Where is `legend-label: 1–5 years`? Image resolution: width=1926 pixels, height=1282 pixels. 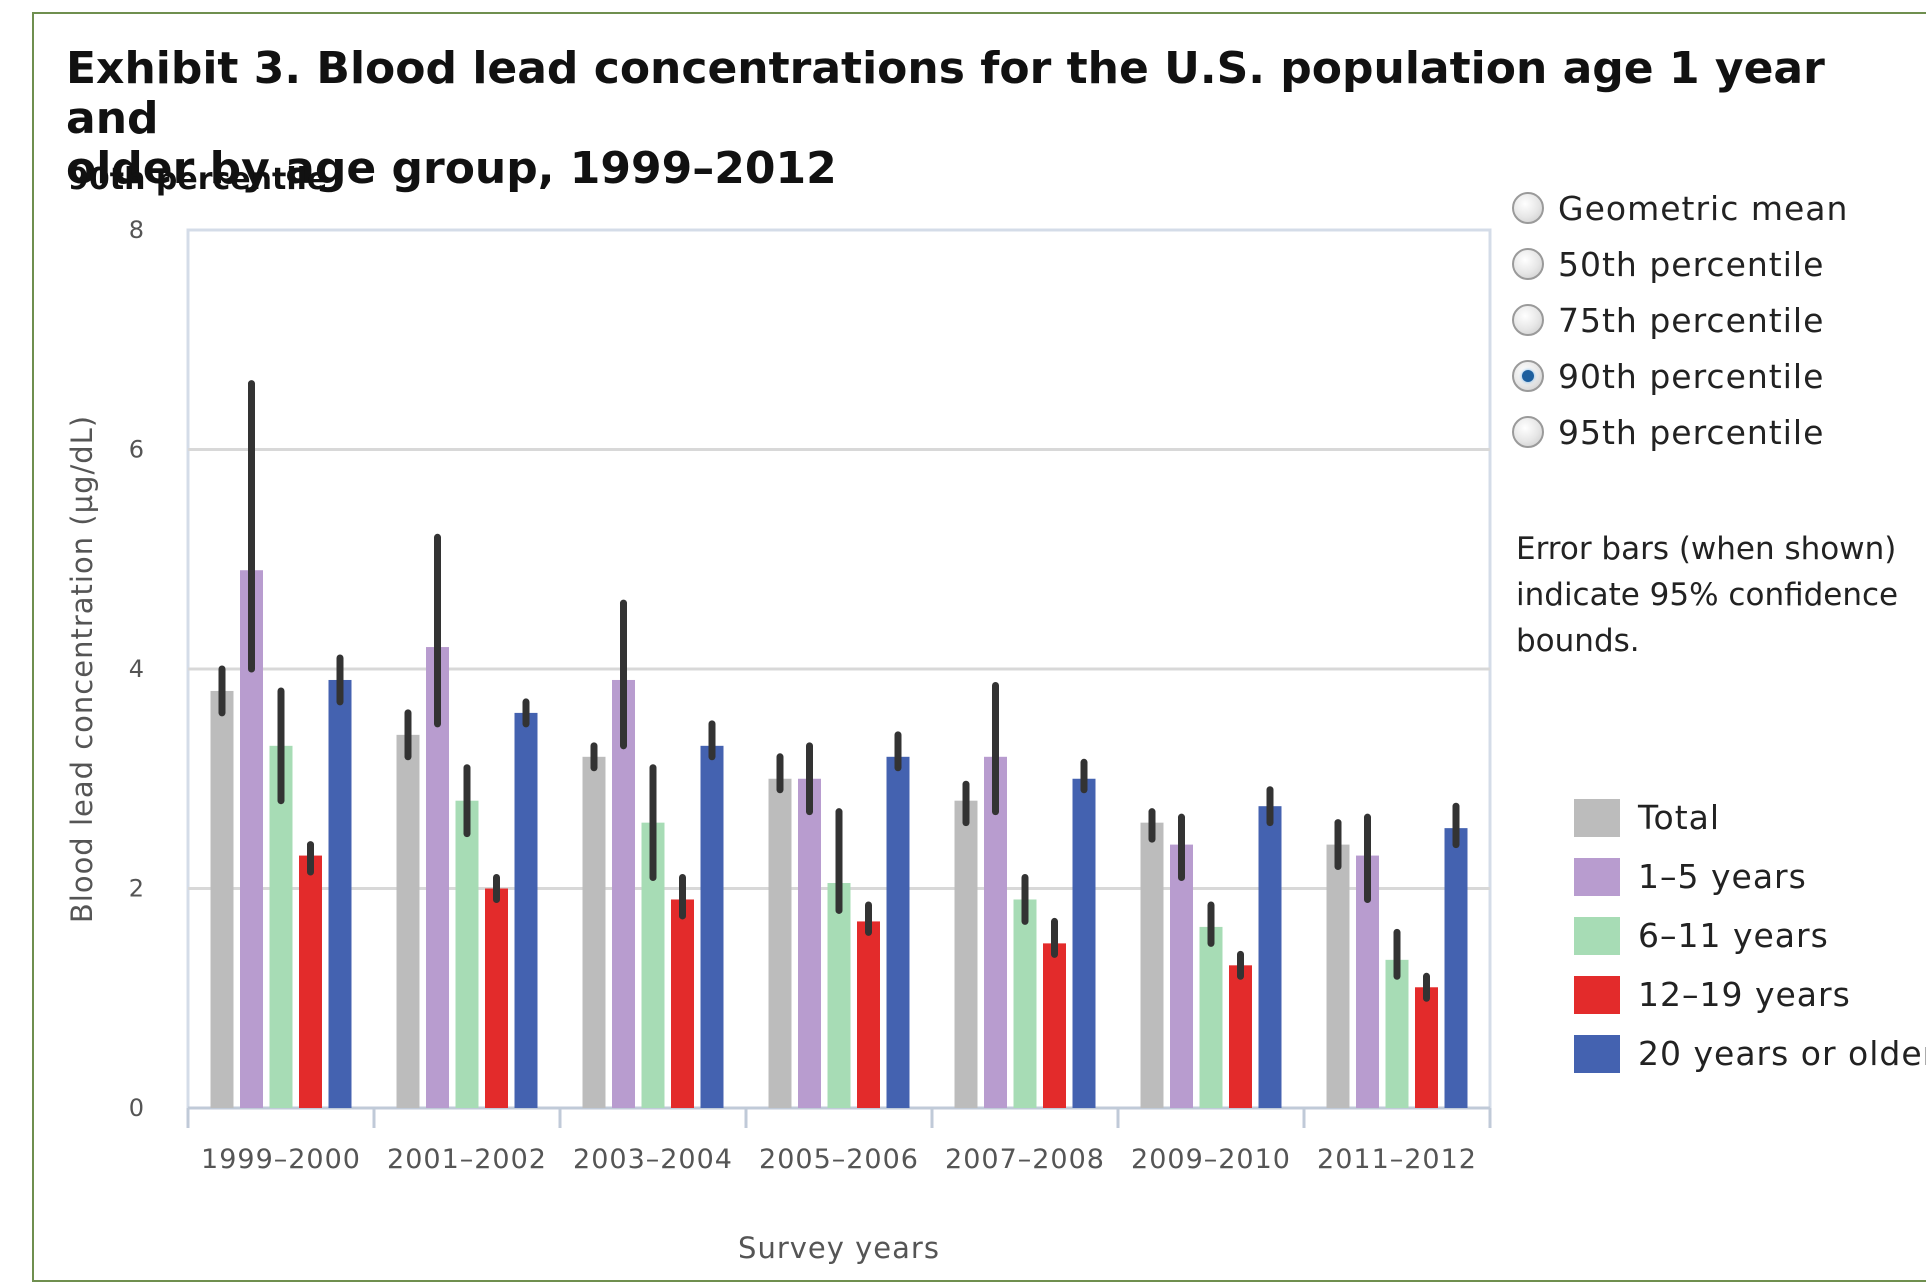 legend-label: 1–5 years is located at coordinates (1722, 876).